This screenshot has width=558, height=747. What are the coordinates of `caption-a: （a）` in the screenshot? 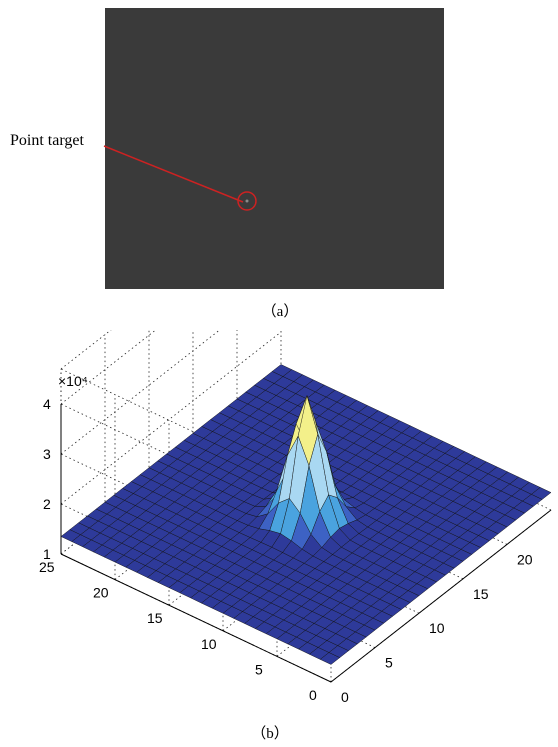 It's located at (280, 312).